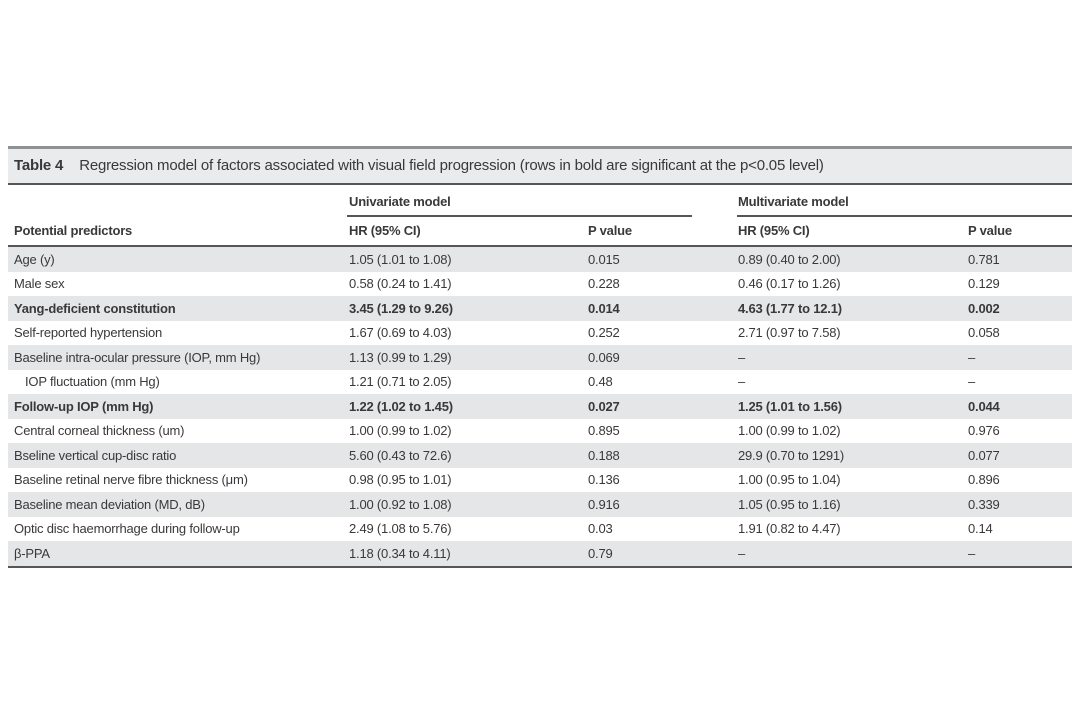 The width and height of the screenshot is (1080, 720). Describe the element at coordinates (610, 230) in the screenshot. I see `column-header-uni-p: P value` at that location.